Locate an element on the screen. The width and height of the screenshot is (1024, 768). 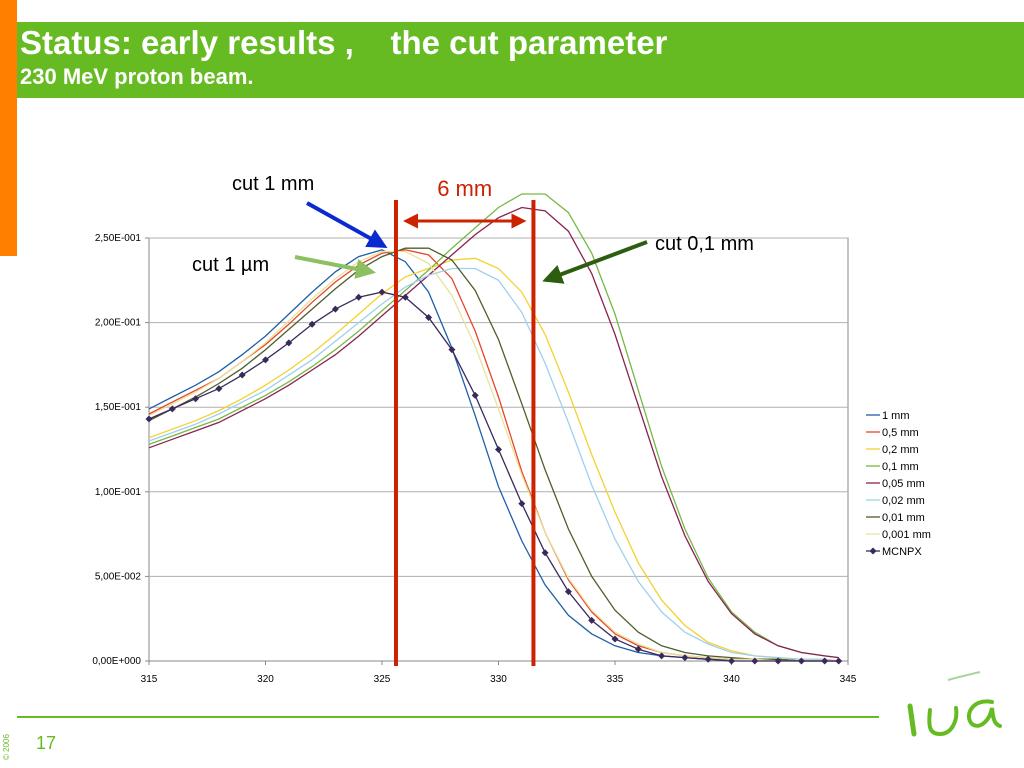
legend-entry: 0,05 mm is located at coordinates (903, 484).